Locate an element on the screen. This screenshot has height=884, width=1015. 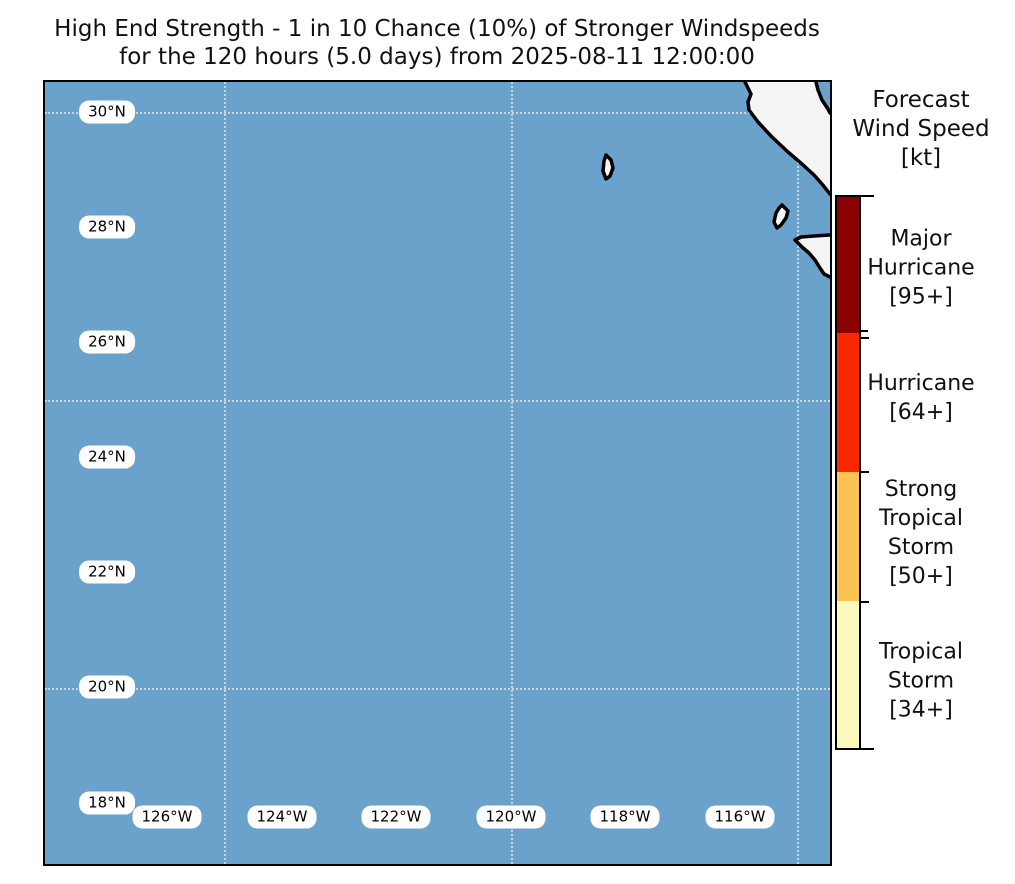
coastline-vizcaino is located at coordinates (811, 256).